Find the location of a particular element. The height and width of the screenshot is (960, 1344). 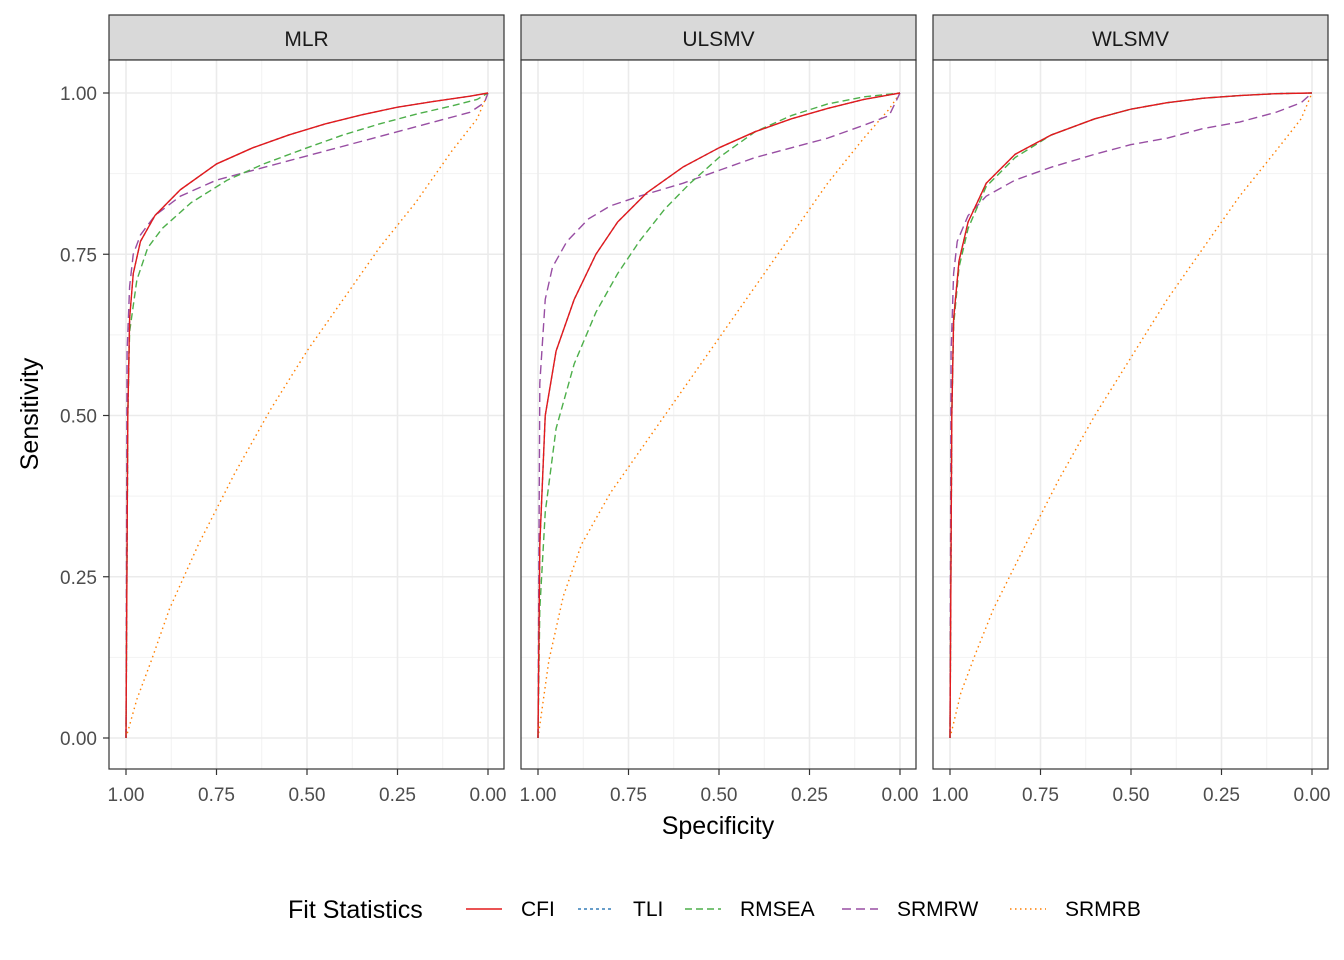

x-axis-title: Specificity is located at coordinates (718, 826).